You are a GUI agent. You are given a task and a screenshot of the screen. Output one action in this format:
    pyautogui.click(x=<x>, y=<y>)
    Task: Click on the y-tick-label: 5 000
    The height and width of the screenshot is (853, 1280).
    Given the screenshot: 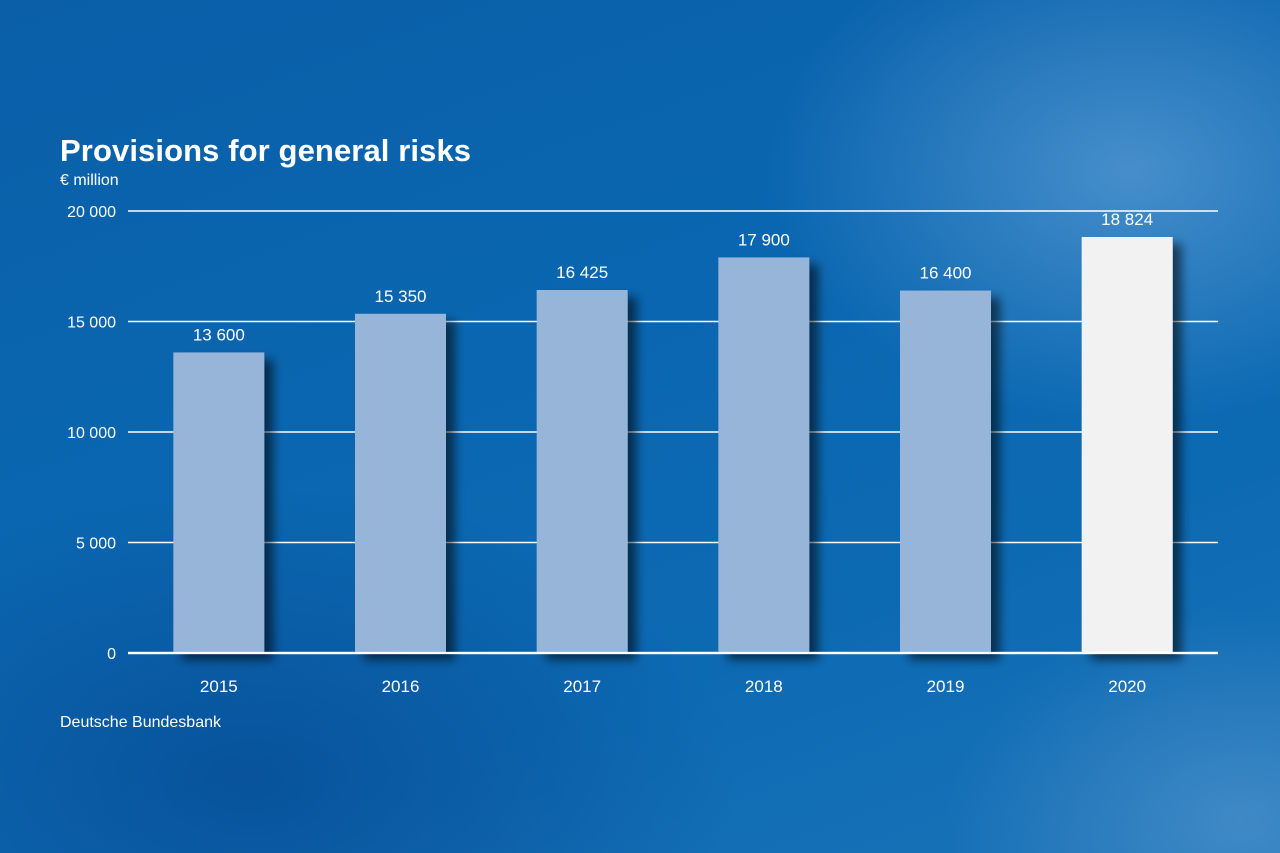 What is the action you would take?
    pyautogui.click(x=96, y=544)
    